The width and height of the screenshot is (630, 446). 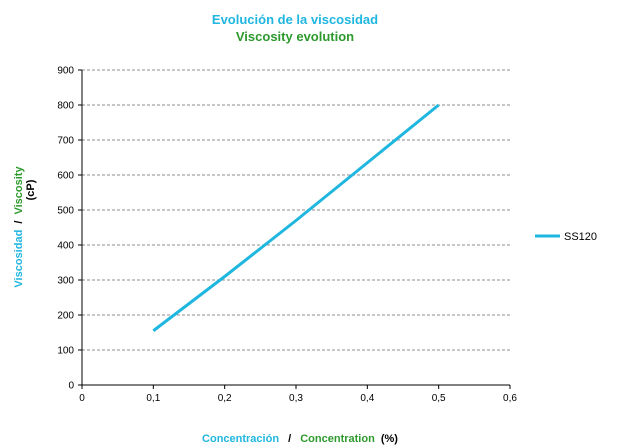 I want to click on y-tick-label: 100, so click(x=65, y=351).